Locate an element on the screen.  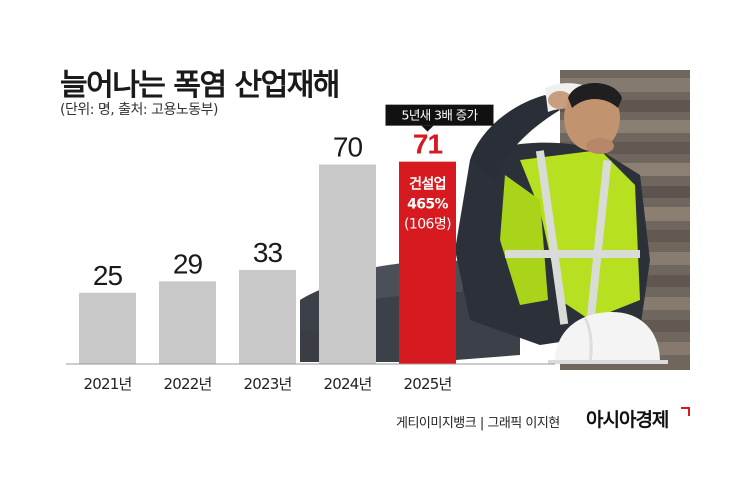
annotation-line1: 건설업 is located at coordinates (427, 184).